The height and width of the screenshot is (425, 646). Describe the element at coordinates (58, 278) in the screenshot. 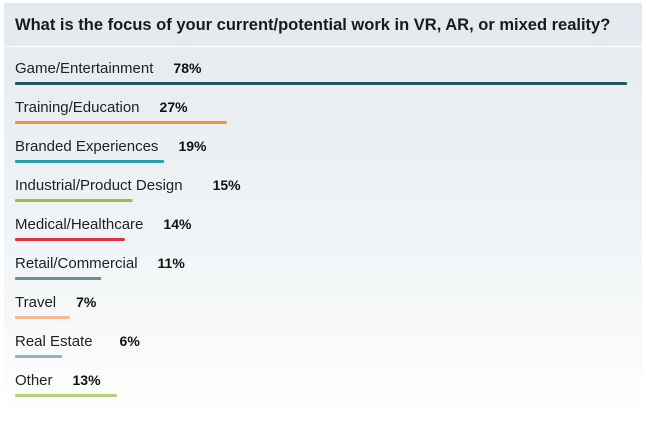

I see `bar-retail-commercial` at that location.